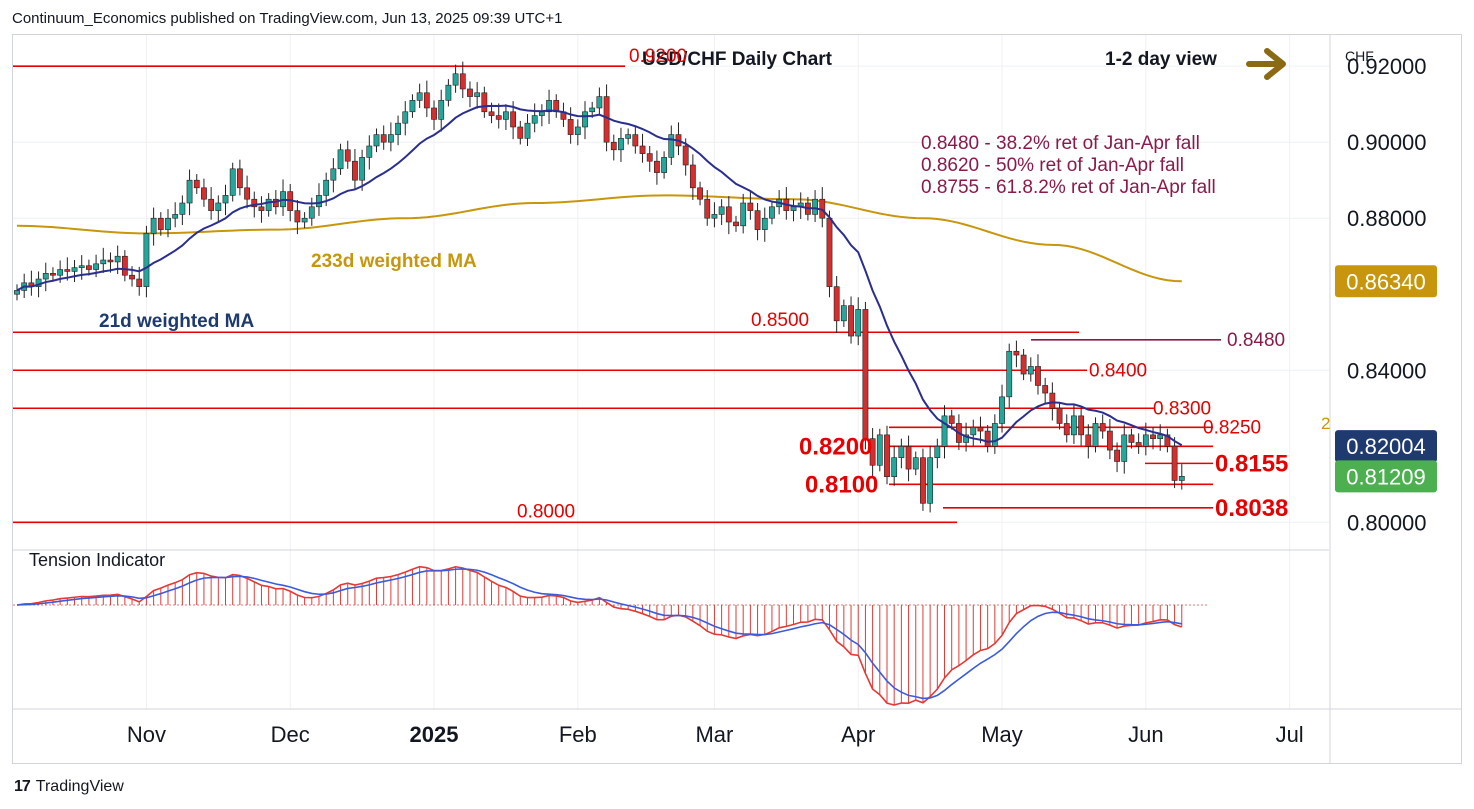 The height and width of the screenshot is (809, 1474). What do you see at coordinates (1232, 427) in the screenshot?
I see `level-label-0-8250: 0.8250` at bounding box center [1232, 427].